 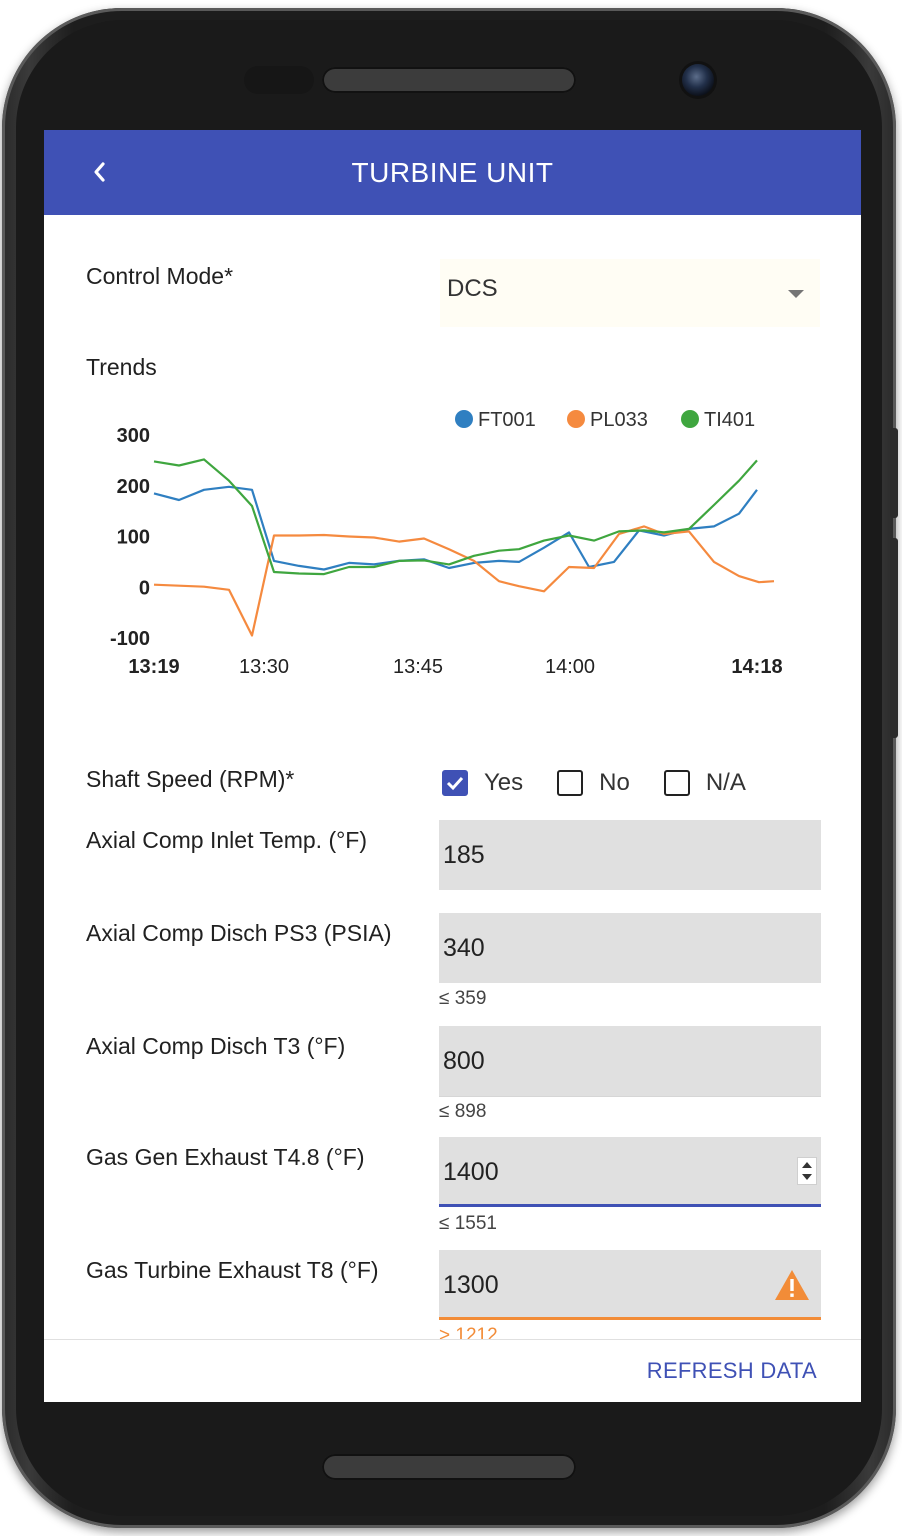 What do you see at coordinates (471, 1172) in the screenshot?
I see `field-value: 1400` at bounding box center [471, 1172].